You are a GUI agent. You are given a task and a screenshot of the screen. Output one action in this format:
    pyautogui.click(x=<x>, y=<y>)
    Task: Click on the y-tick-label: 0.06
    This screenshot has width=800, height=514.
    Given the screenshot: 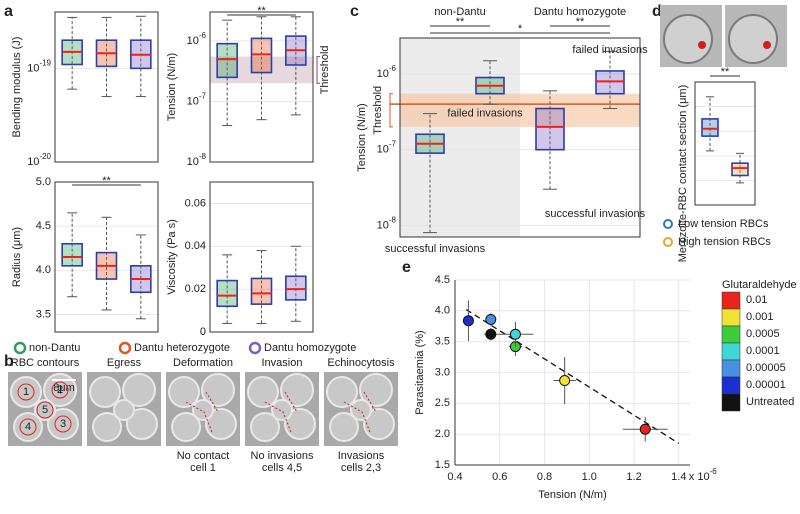 What is the action you would take?
    pyautogui.click(x=195, y=203)
    